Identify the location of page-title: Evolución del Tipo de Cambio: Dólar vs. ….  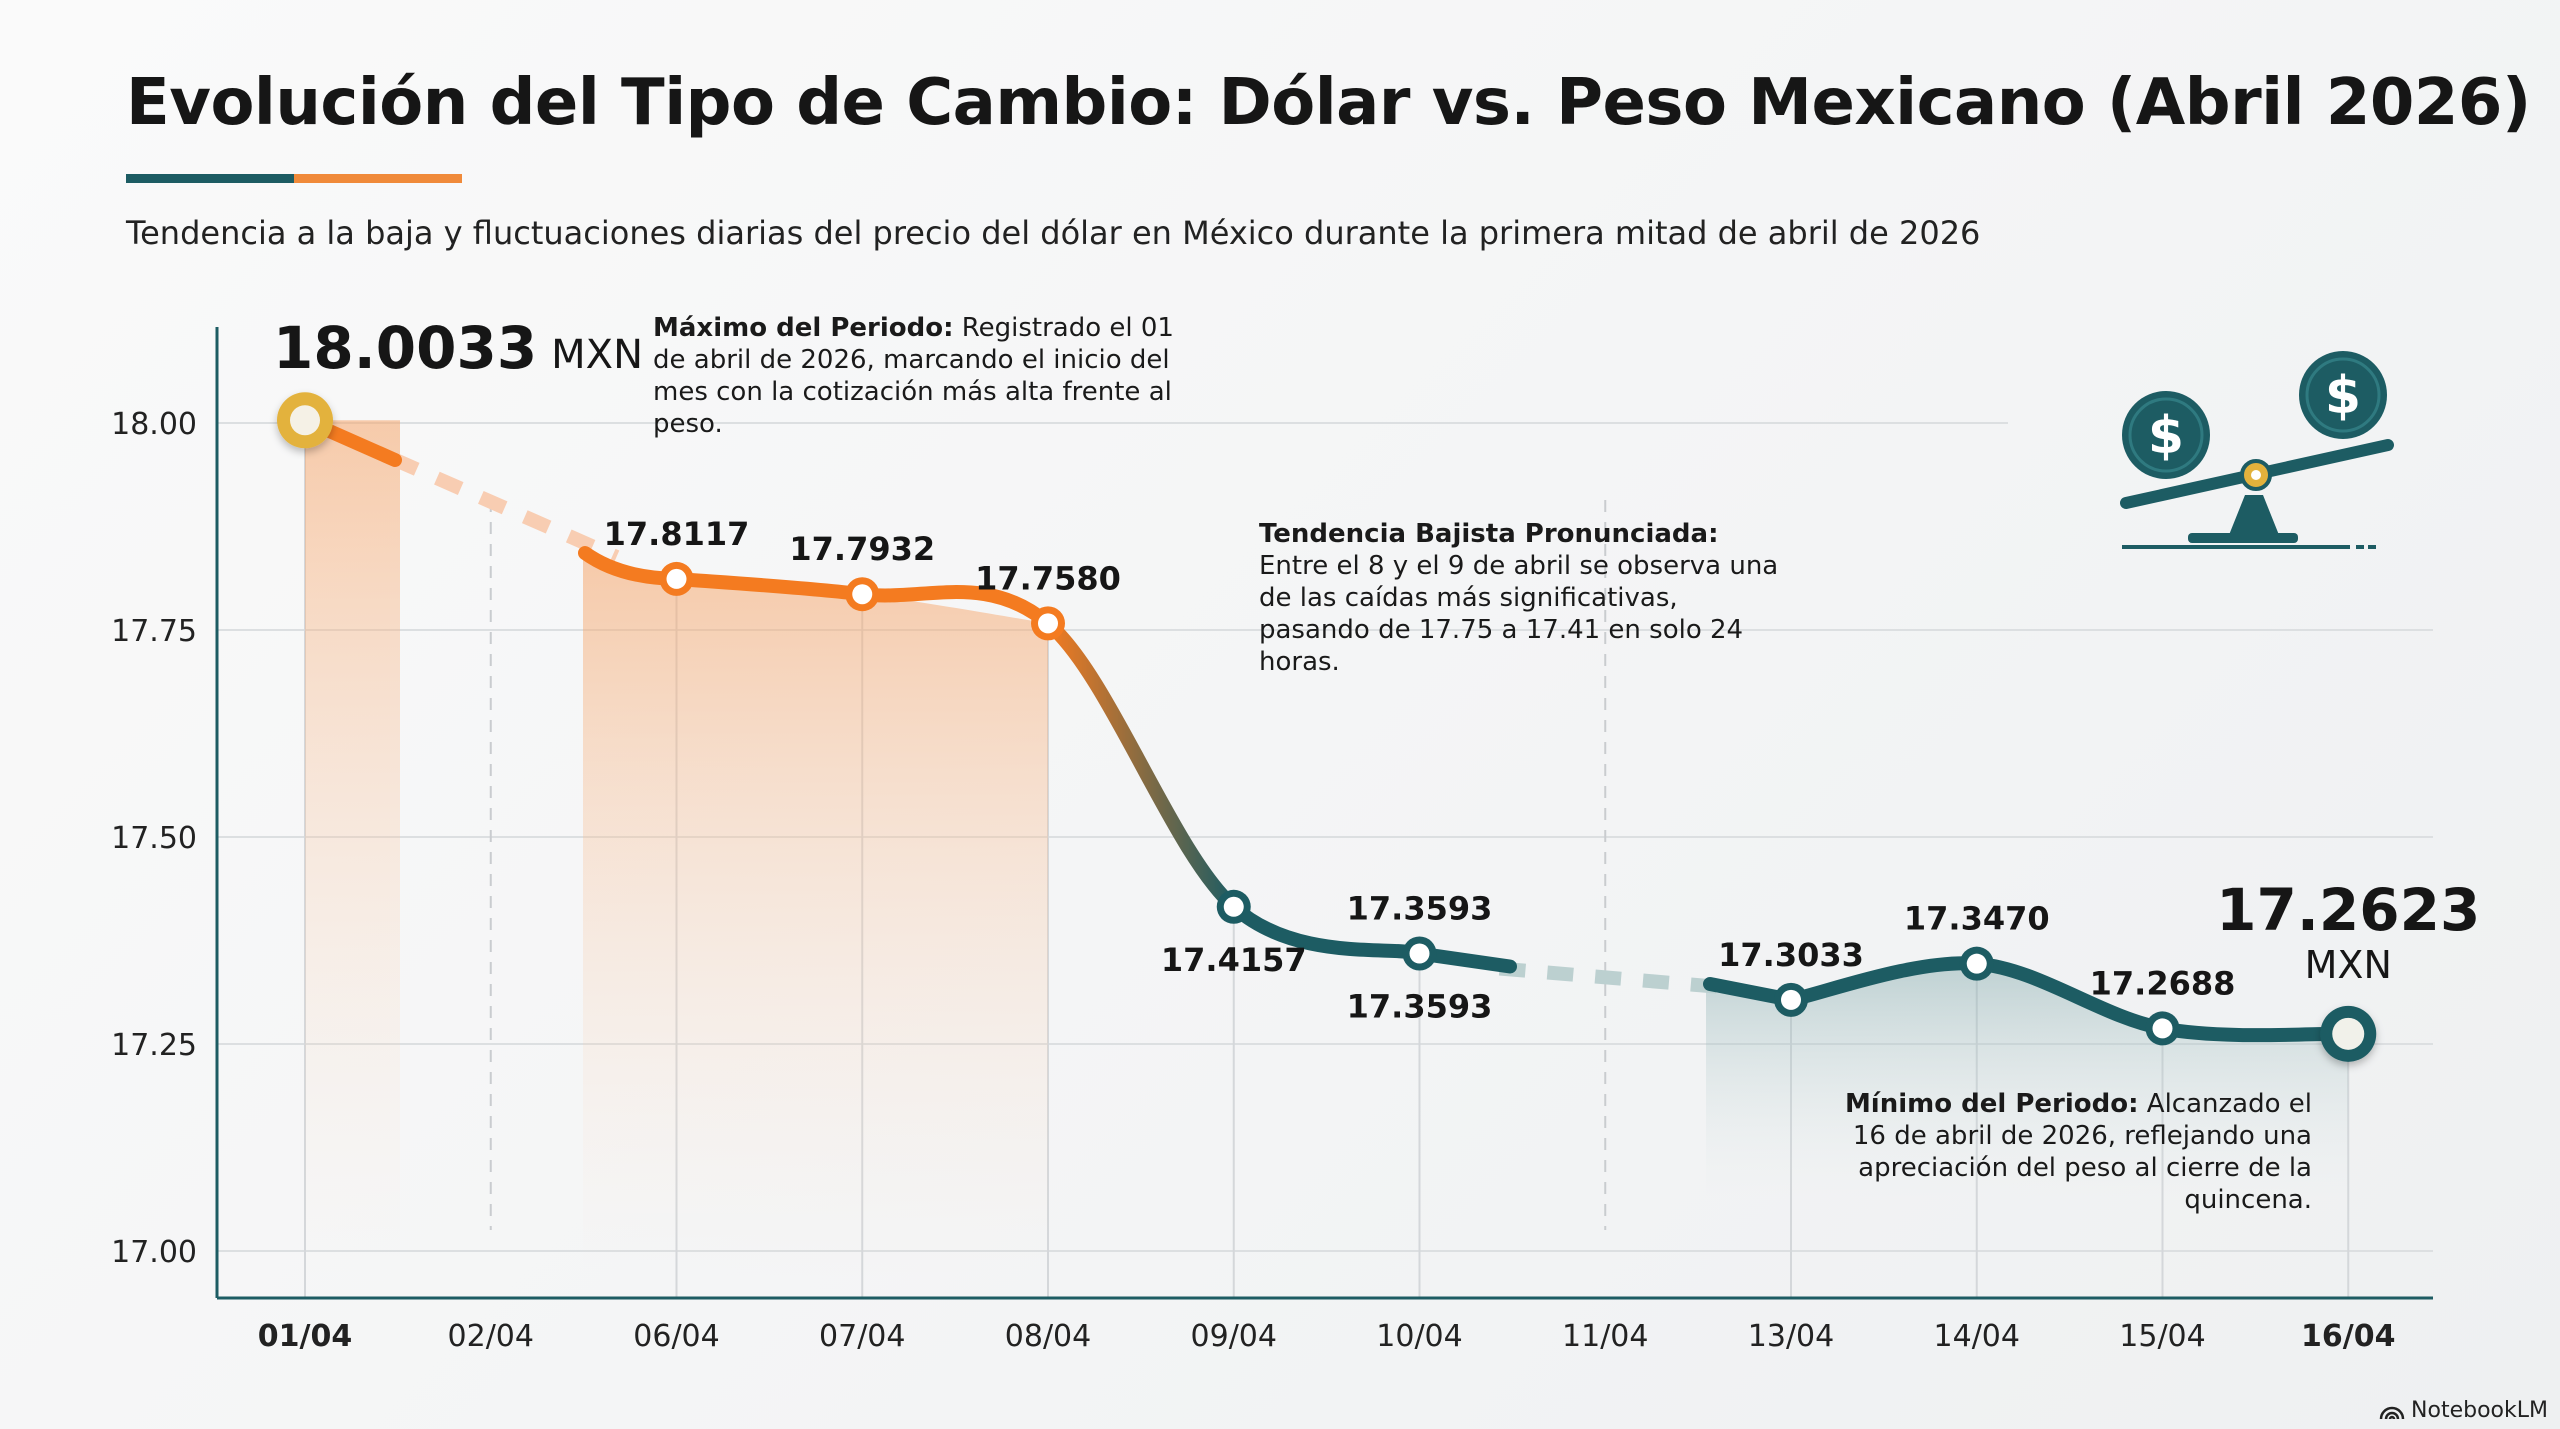
(1328, 103).